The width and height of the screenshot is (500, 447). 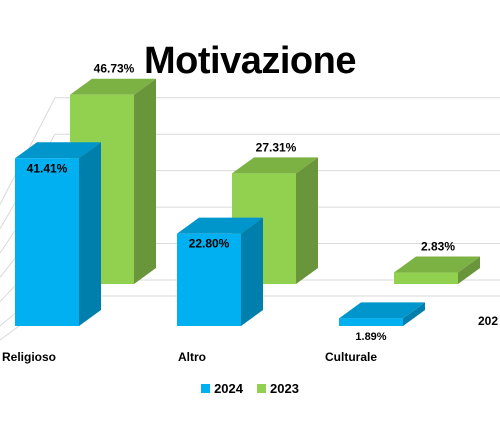 I want to click on legend-item-2024: 2024, so click(x=222, y=388).